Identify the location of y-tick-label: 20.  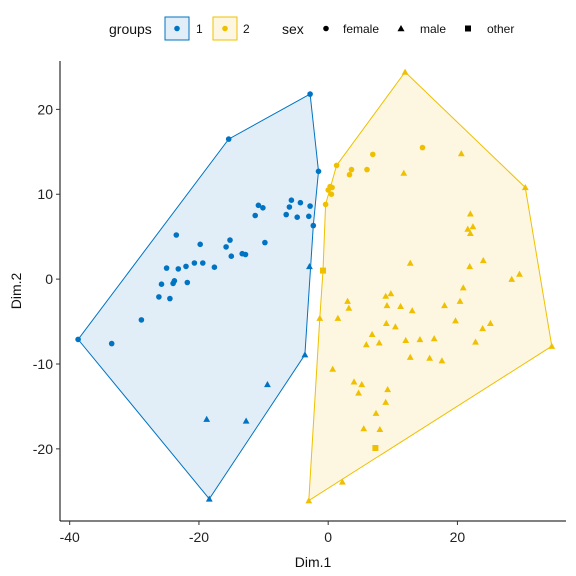
(45, 109).